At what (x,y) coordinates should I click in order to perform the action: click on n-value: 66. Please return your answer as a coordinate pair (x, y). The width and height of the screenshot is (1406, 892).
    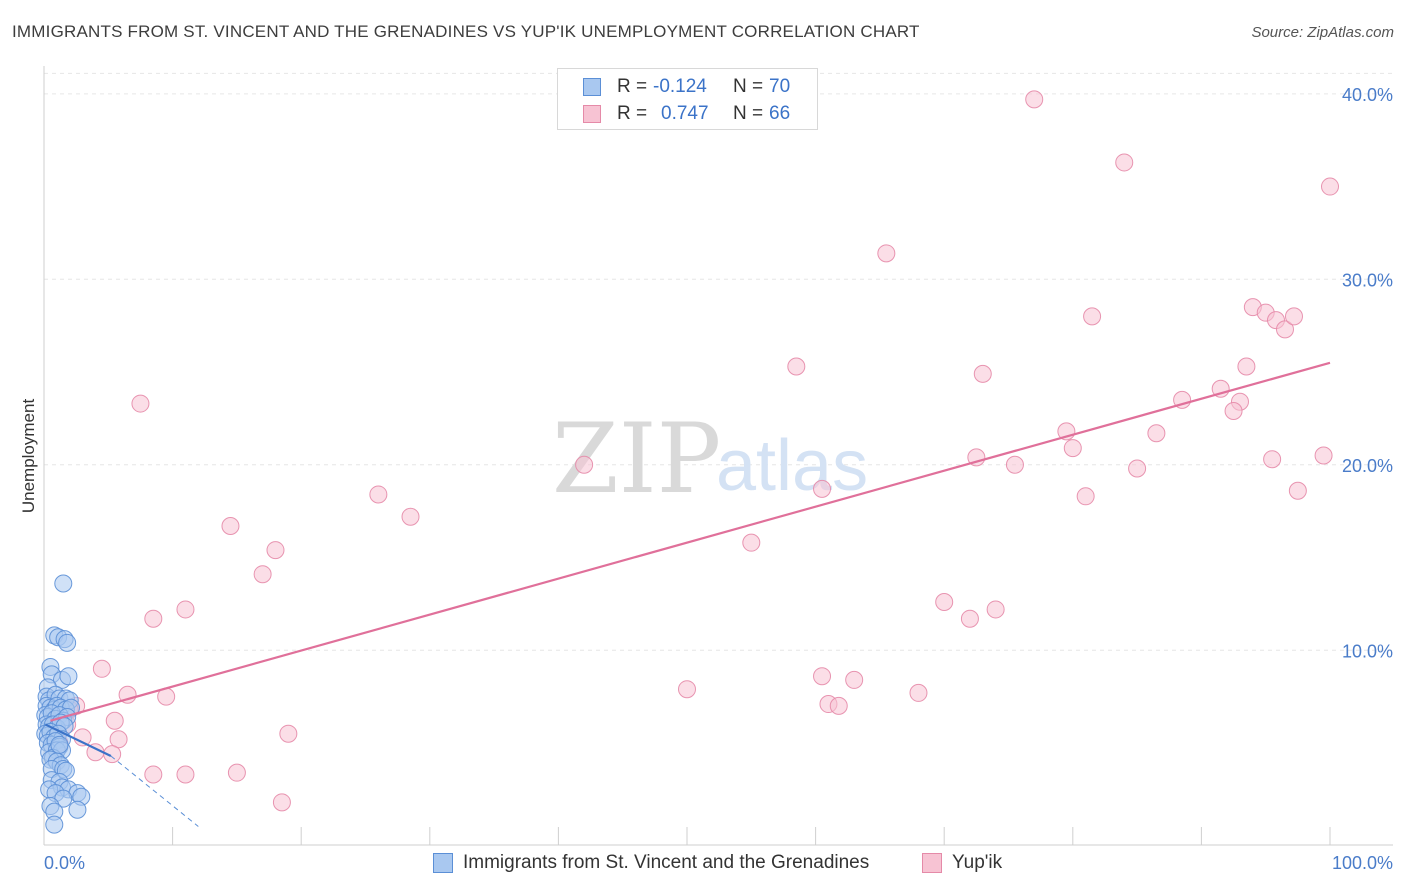
    Looking at the image, I should click on (780, 113).